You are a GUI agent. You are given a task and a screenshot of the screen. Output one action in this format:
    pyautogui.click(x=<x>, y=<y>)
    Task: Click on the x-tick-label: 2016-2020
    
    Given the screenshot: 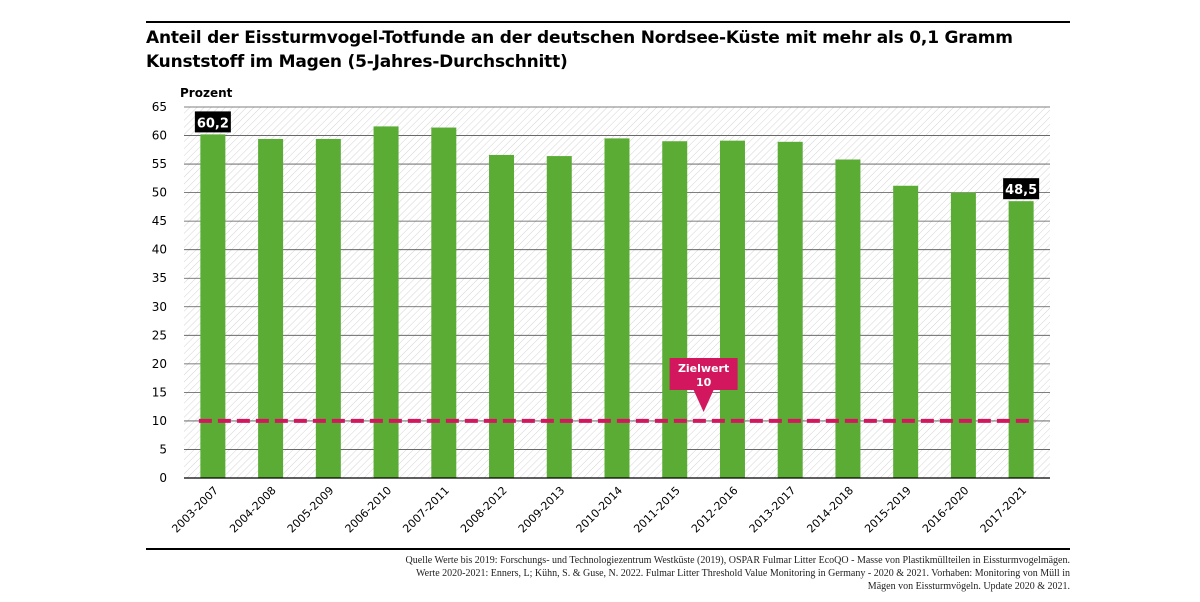 What is the action you would take?
    pyautogui.click(x=946, y=510)
    